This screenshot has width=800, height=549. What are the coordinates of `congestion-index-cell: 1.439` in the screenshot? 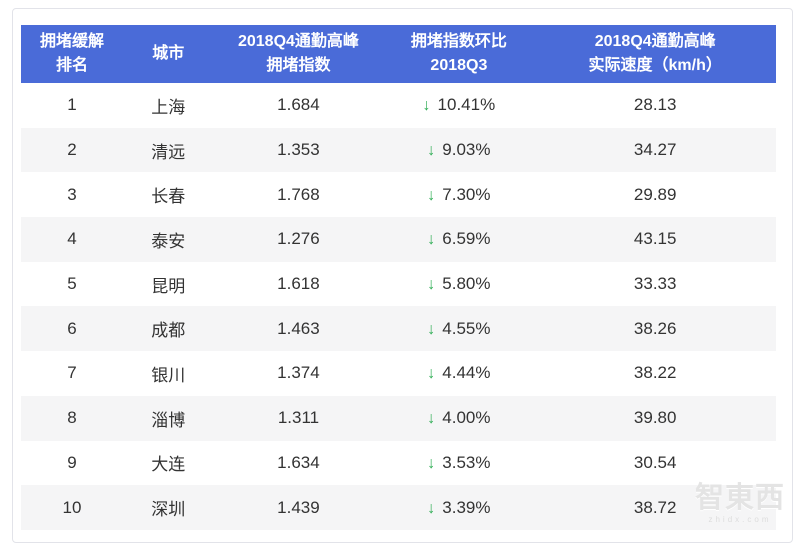 It's located at (298, 507).